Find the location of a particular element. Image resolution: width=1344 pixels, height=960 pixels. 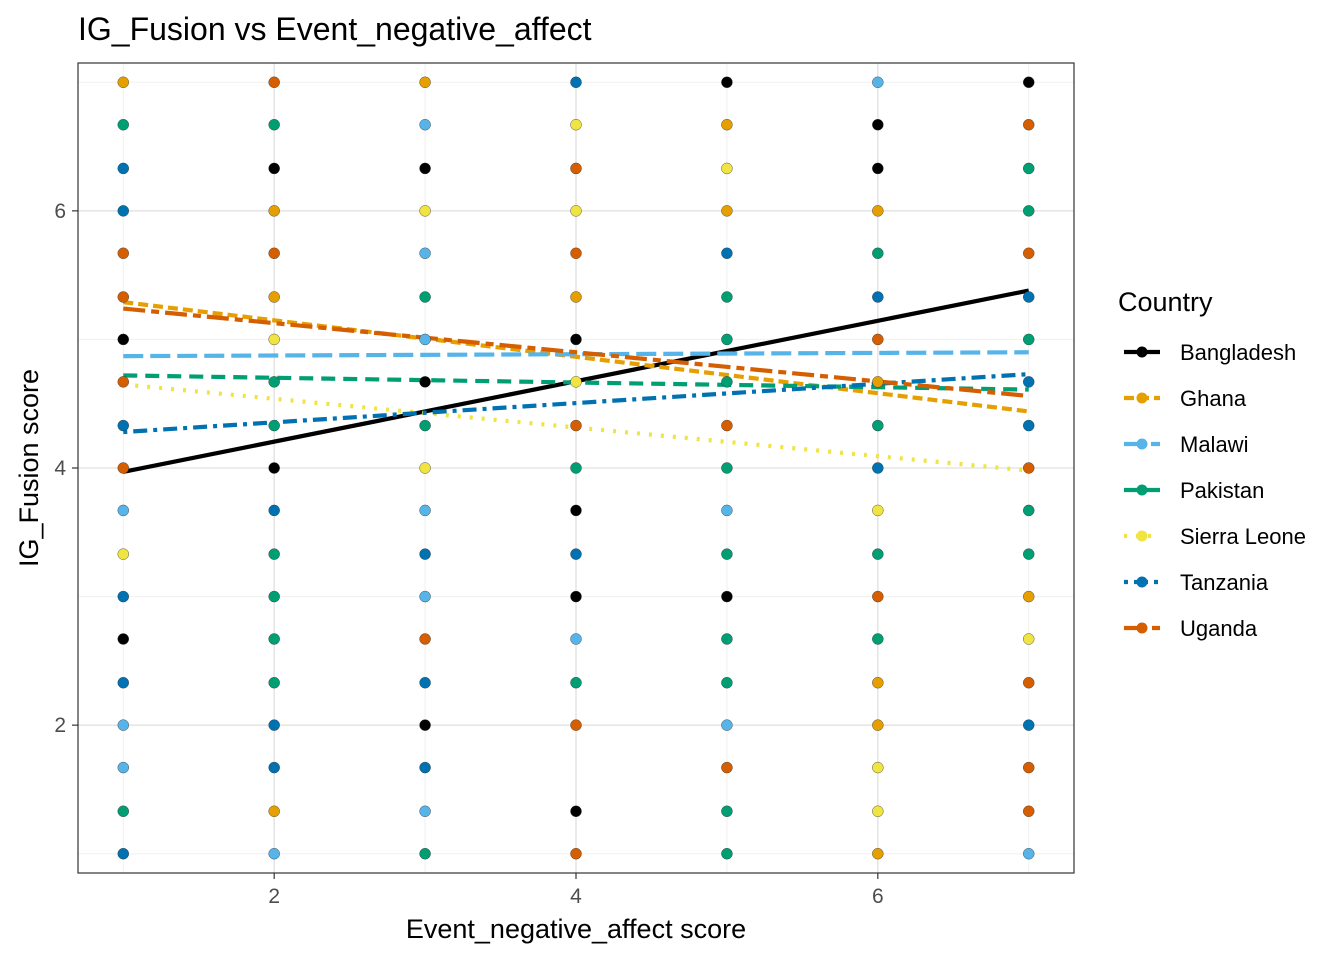

legend-key-point-sierra-leone is located at coordinates (1142, 536).